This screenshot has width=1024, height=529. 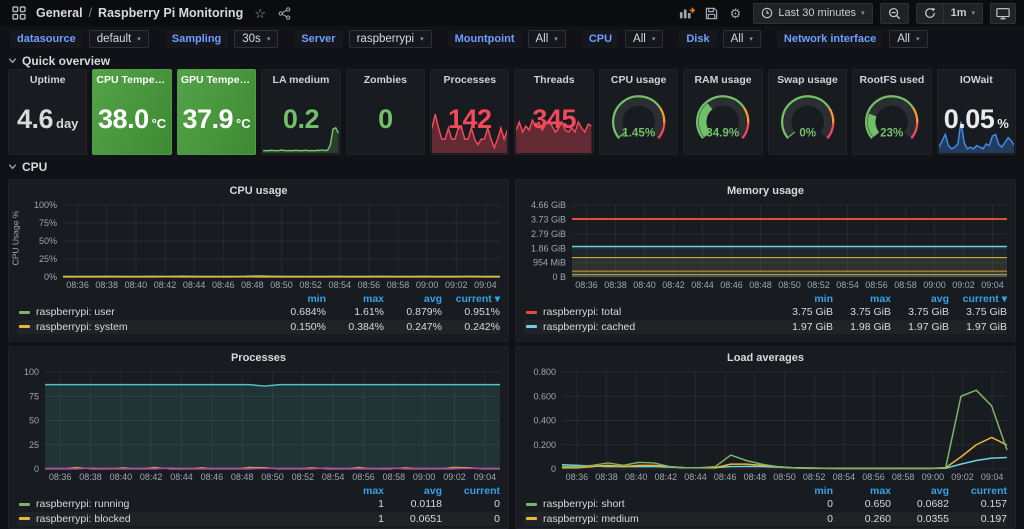 I want to click on variable-value: All, so click(x=639, y=39).